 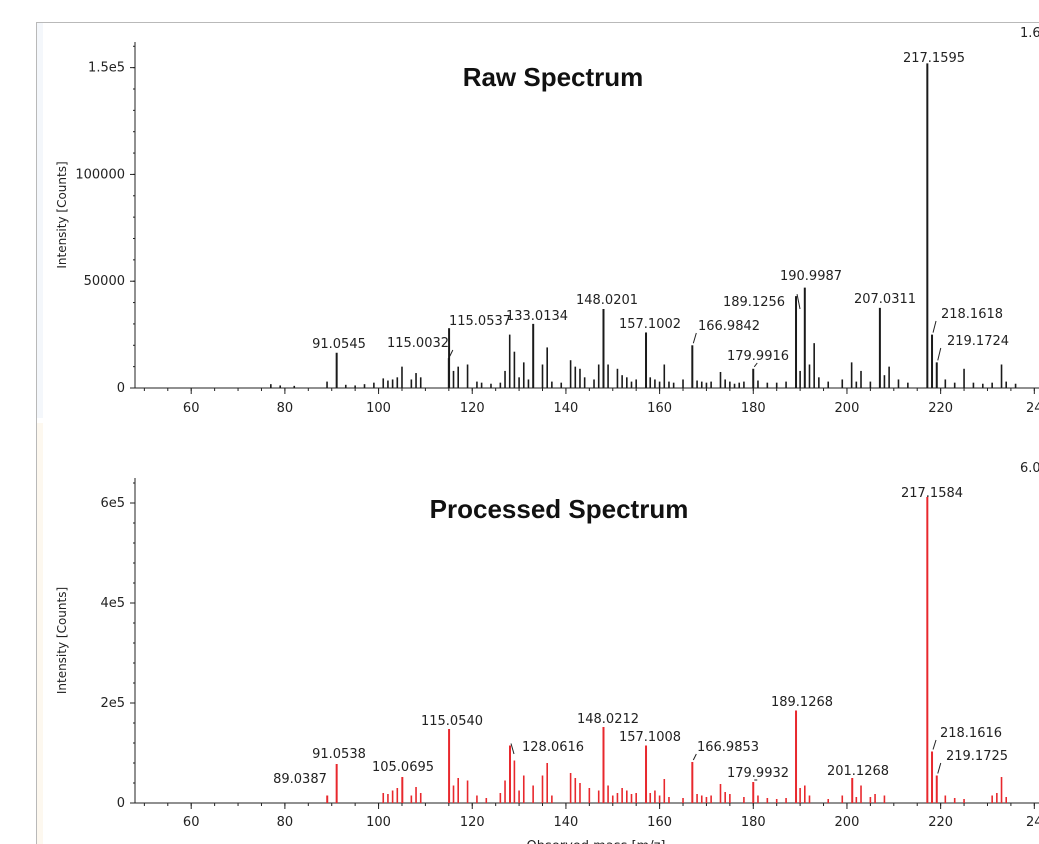 What do you see at coordinates (403, 767) in the screenshot?
I see `peak-label: 105.0695` at bounding box center [403, 767].